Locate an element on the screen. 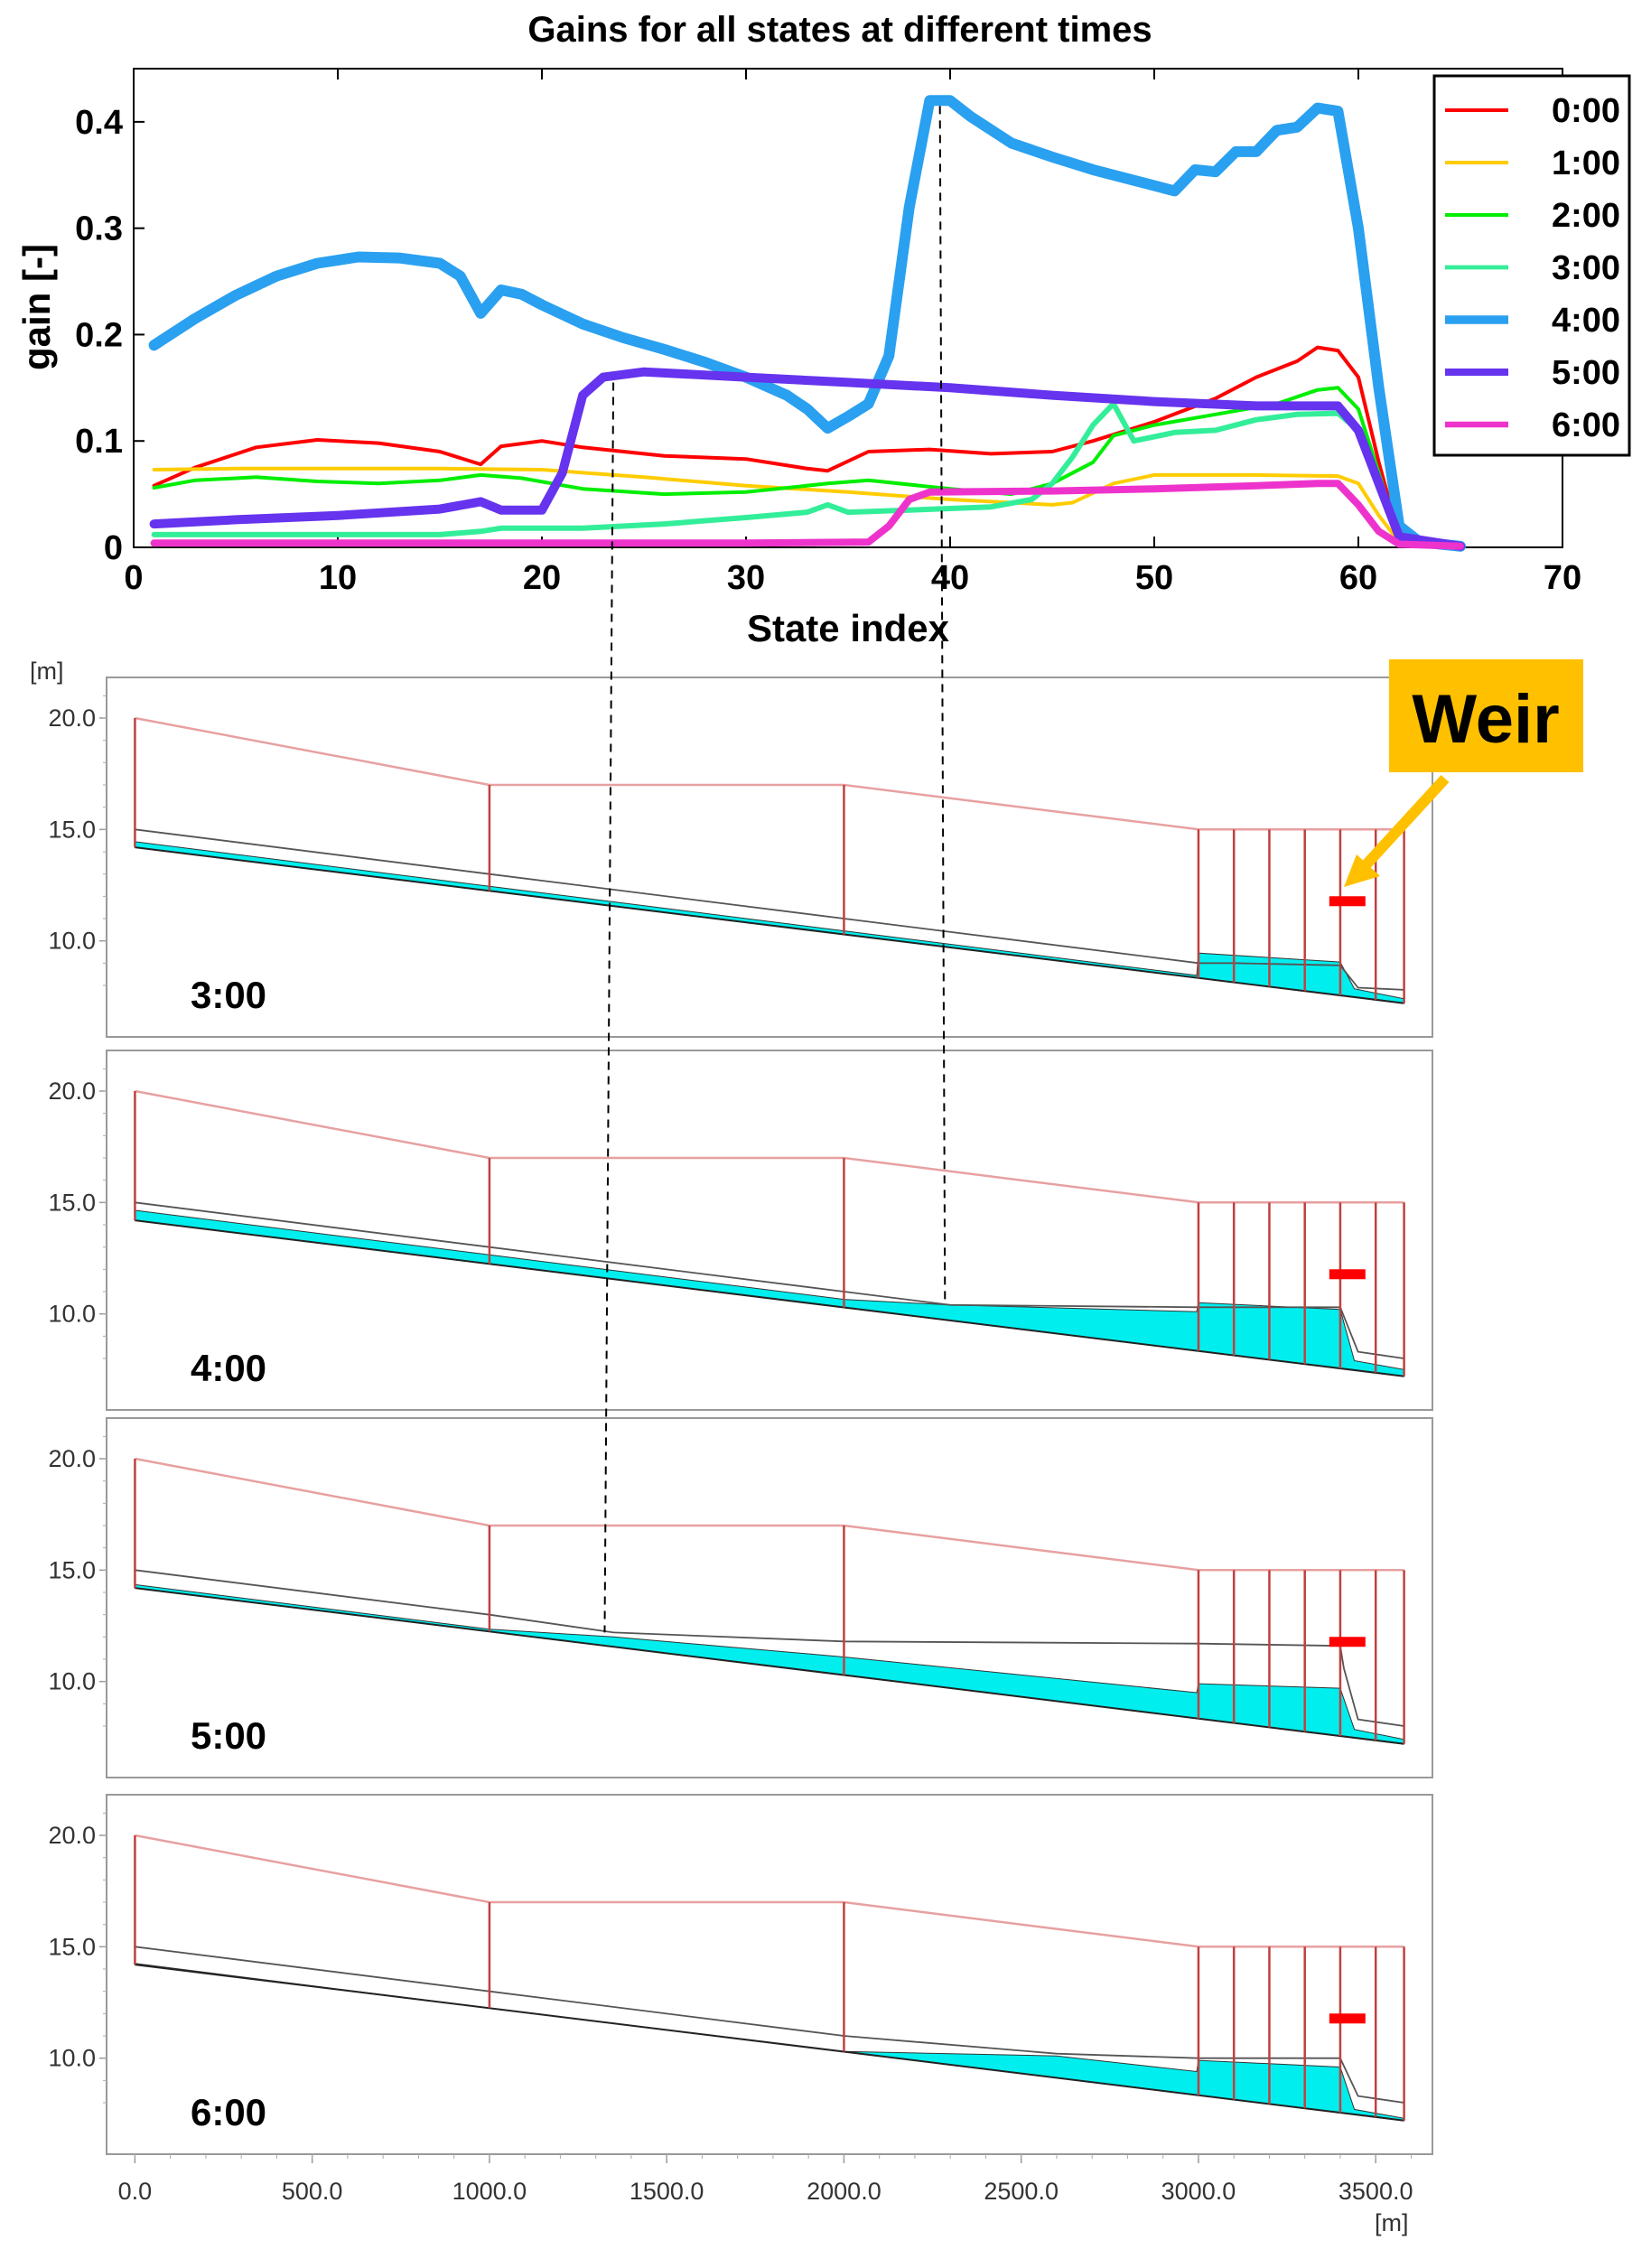 The height and width of the screenshot is (2268, 1651). legend-entry: 4:00 is located at coordinates (1586, 321).